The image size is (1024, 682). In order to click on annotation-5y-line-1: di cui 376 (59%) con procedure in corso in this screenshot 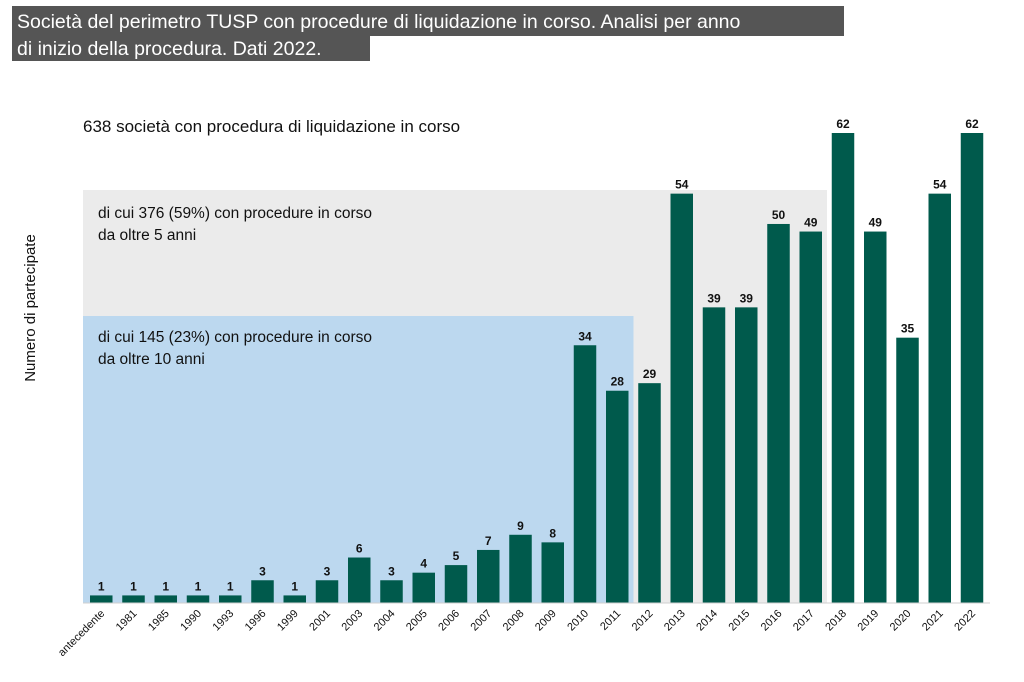, I will do `click(235, 213)`.